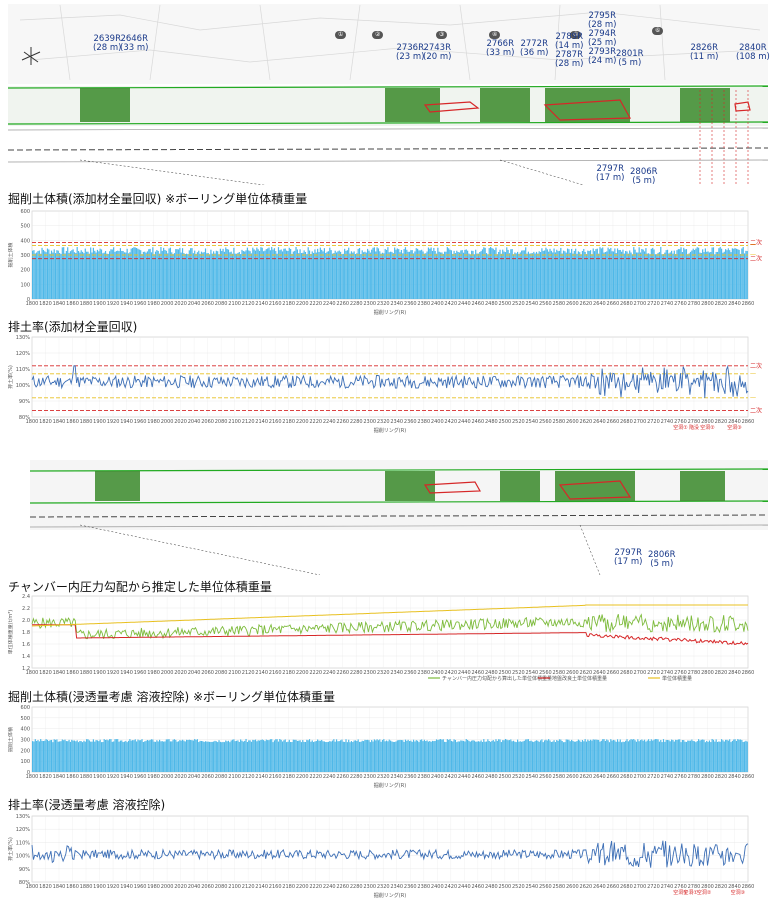 Image resolution: width=776 pixels, height=900 pixels. Describe the element at coordinates (579, 678) in the screenshot. I see `legend-label: 地盤改良土単位体積重量` at that location.